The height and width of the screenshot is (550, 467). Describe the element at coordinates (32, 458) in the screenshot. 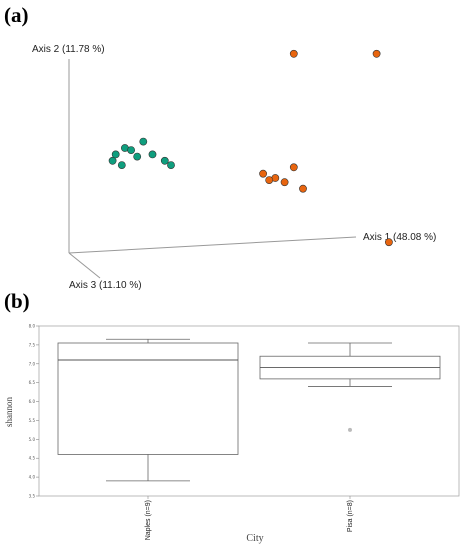

I see `y-tick-label: 4.5` at that location.